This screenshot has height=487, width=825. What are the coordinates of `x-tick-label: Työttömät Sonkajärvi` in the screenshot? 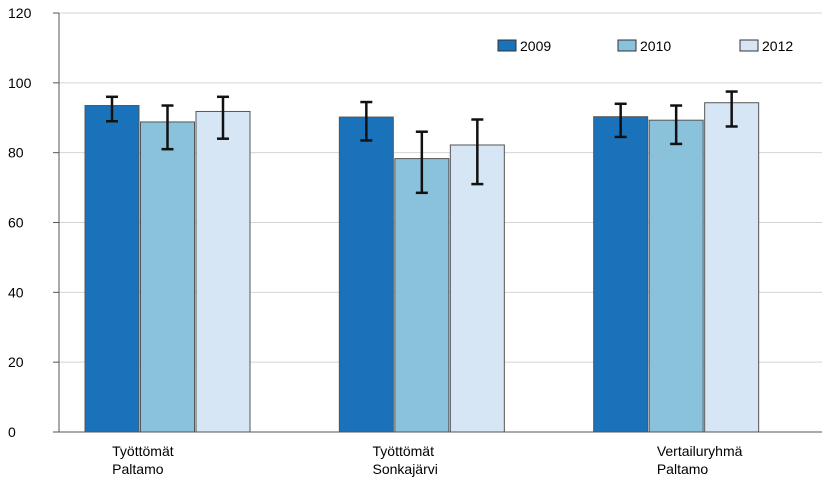 It's located at (405, 460).